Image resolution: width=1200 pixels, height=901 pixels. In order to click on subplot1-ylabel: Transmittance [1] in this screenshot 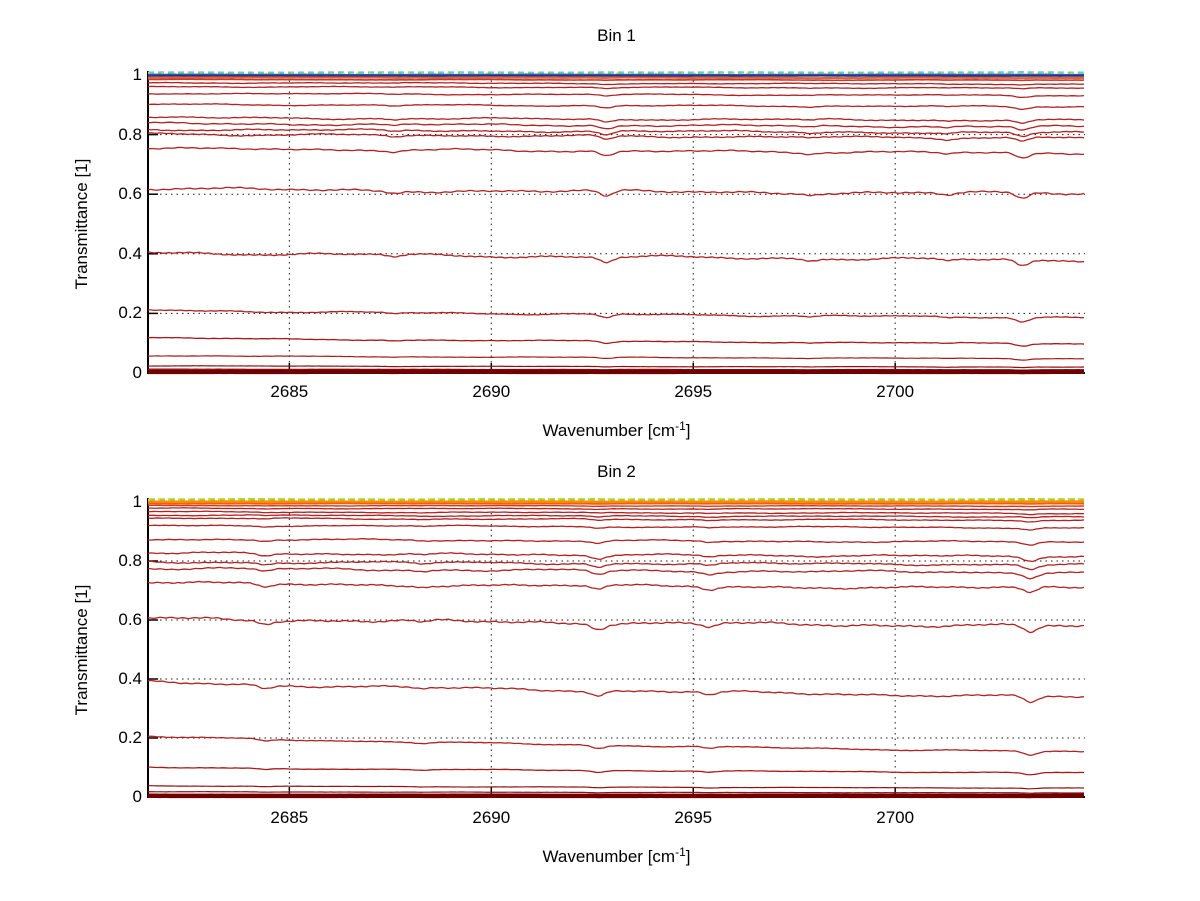, I will do `click(82, 224)`.